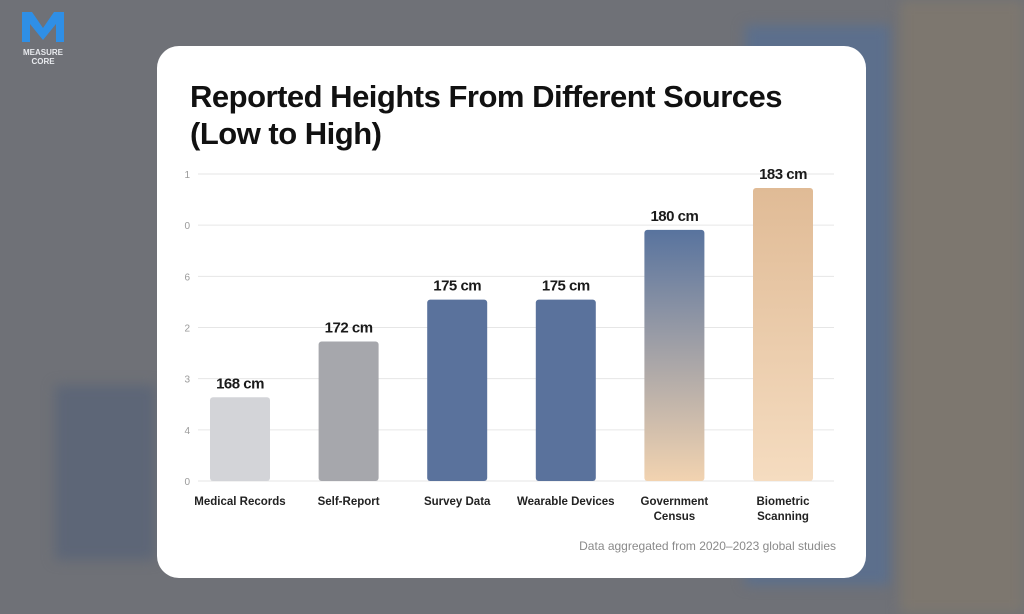 The width and height of the screenshot is (1024, 614). Describe the element at coordinates (783, 517) in the screenshot. I see `x-tick-label: Scanning` at that location.